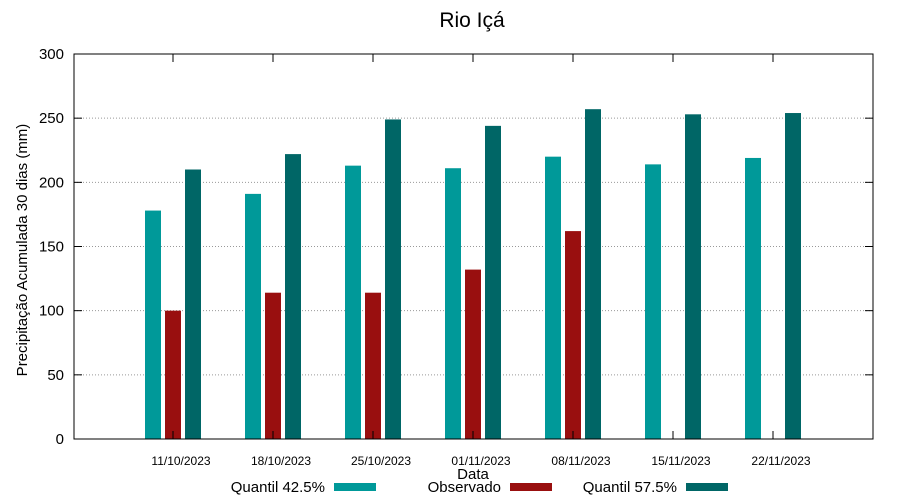  What do you see at coordinates (680, 461) in the screenshot?
I see `x-tick-label: 15/11/2023` at bounding box center [680, 461].